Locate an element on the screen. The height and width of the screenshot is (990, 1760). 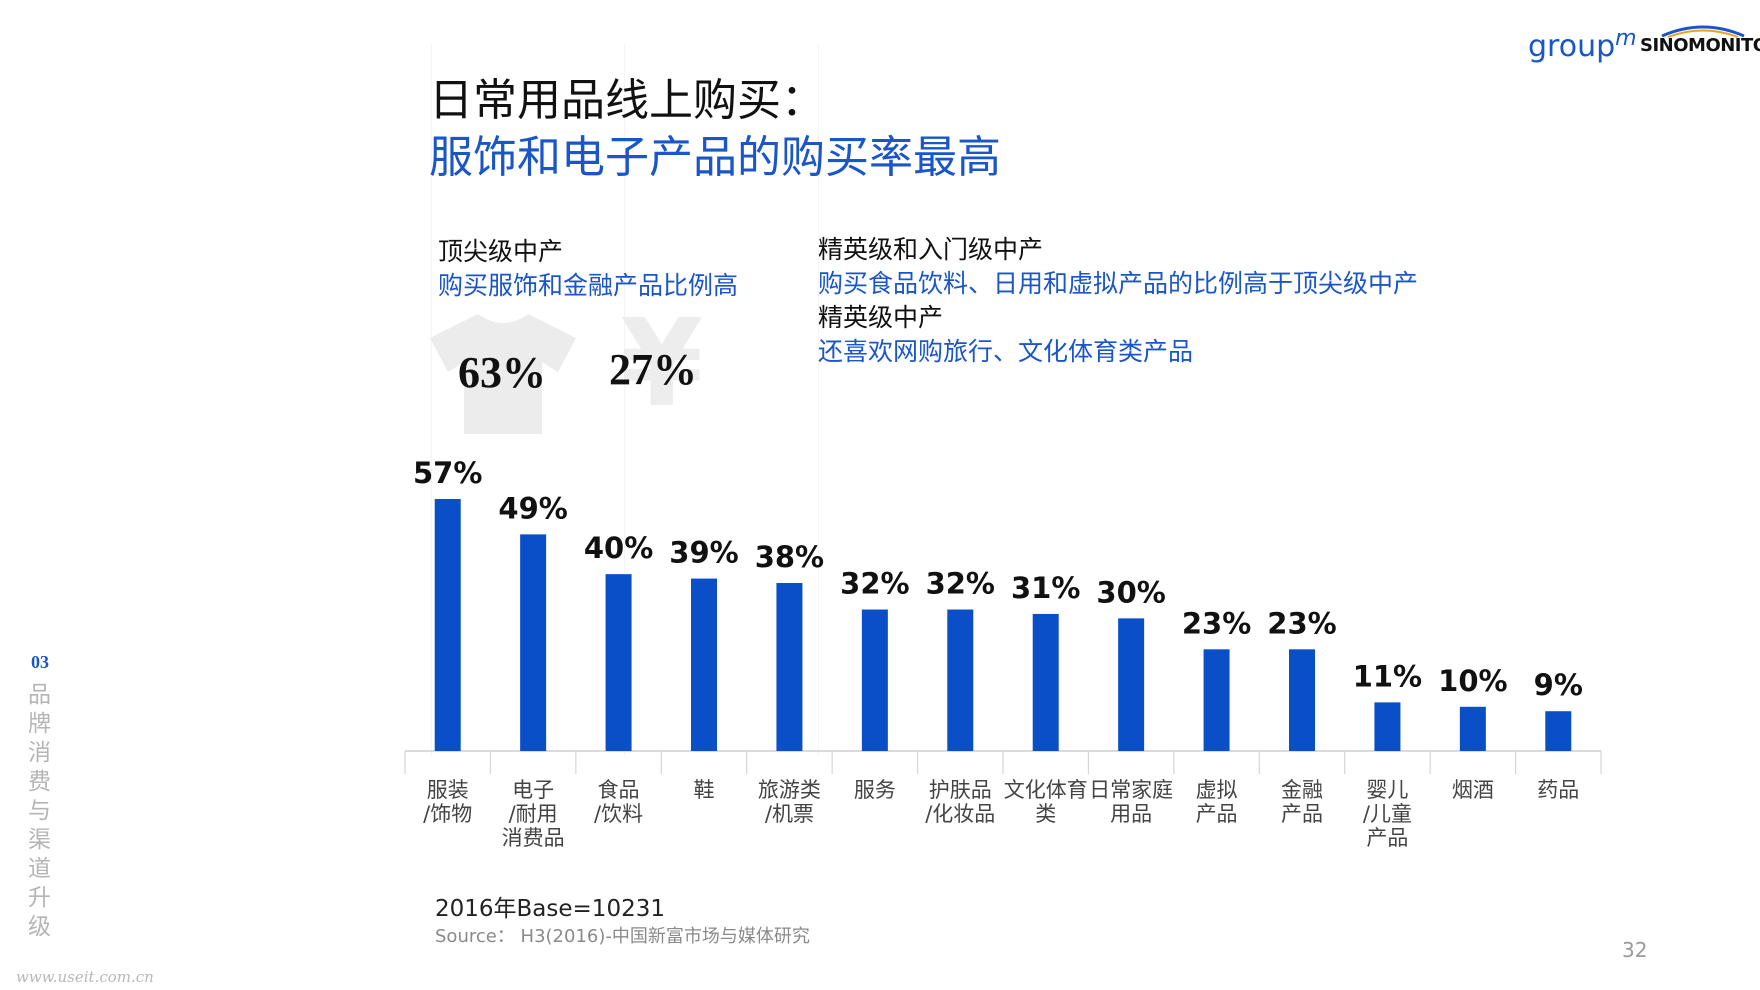
section-number: 03 is located at coordinates (40, 662).